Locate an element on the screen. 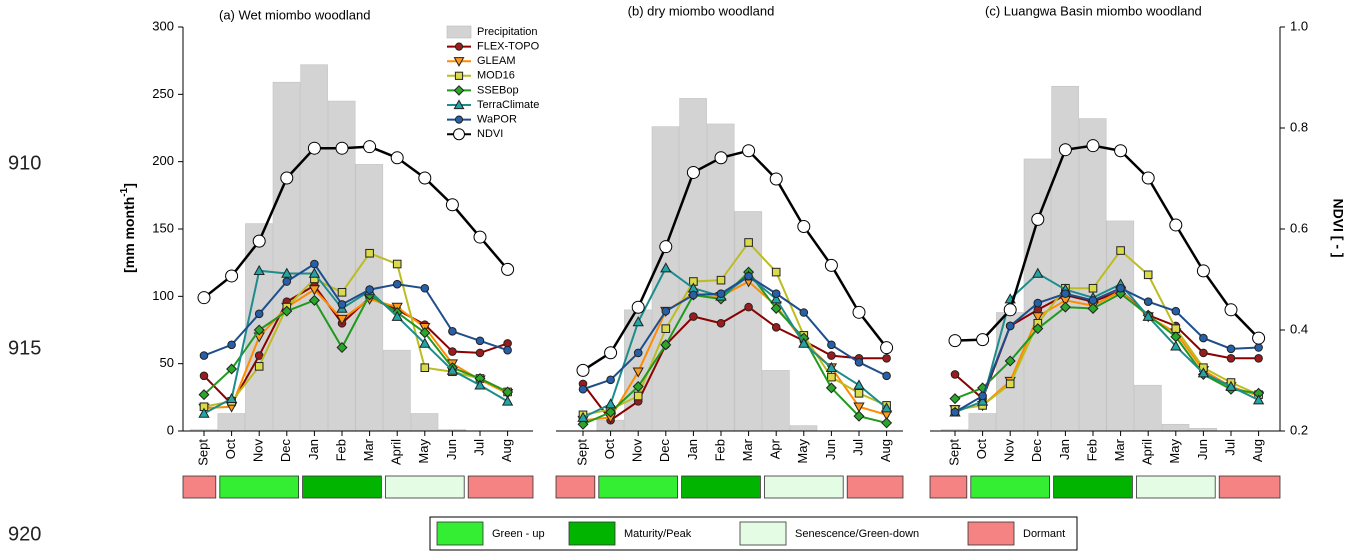 The height and width of the screenshot is (552, 1354). y2-tick-label: 0.2 is located at coordinates (1299, 429).